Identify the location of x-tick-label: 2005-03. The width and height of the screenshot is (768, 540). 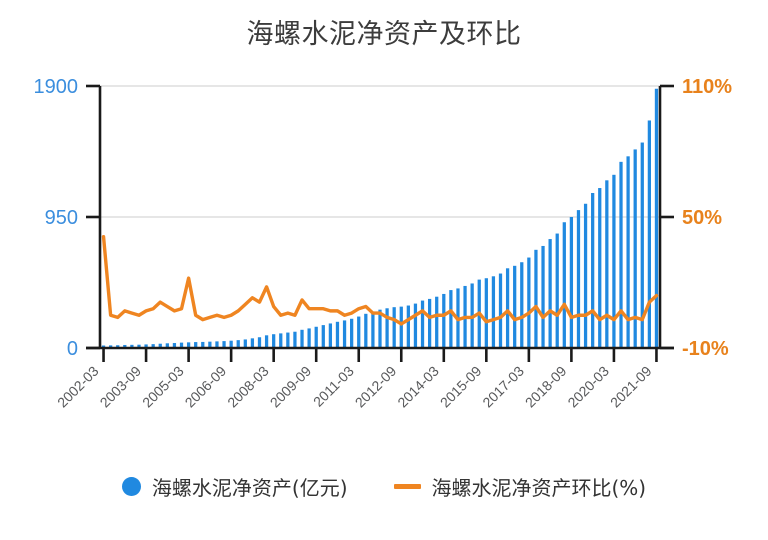
(163, 387).